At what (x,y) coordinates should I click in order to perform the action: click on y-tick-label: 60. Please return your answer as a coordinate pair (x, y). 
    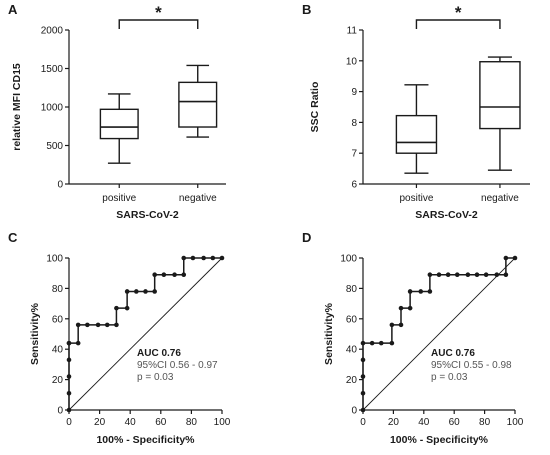
    Looking at the image, I should click on (352, 319).